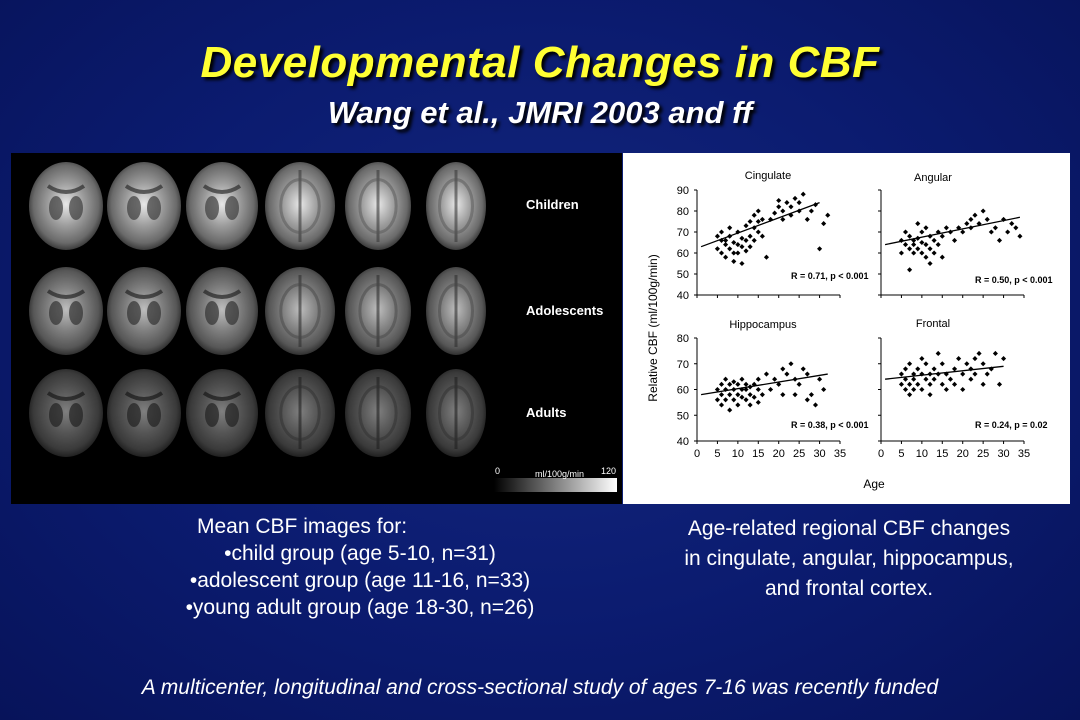 This screenshot has height=720, width=1080. Describe the element at coordinates (849, 528) in the screenshot. I see `caption-line: Age-related regional CBF changes` at that location.